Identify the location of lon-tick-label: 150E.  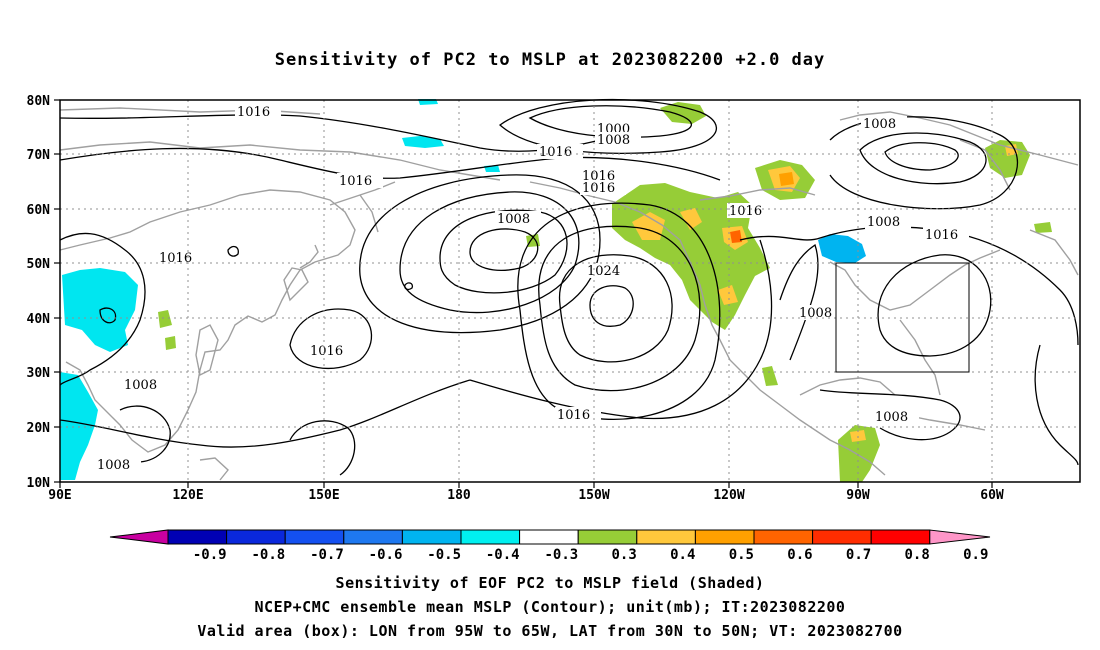
(323, 495).